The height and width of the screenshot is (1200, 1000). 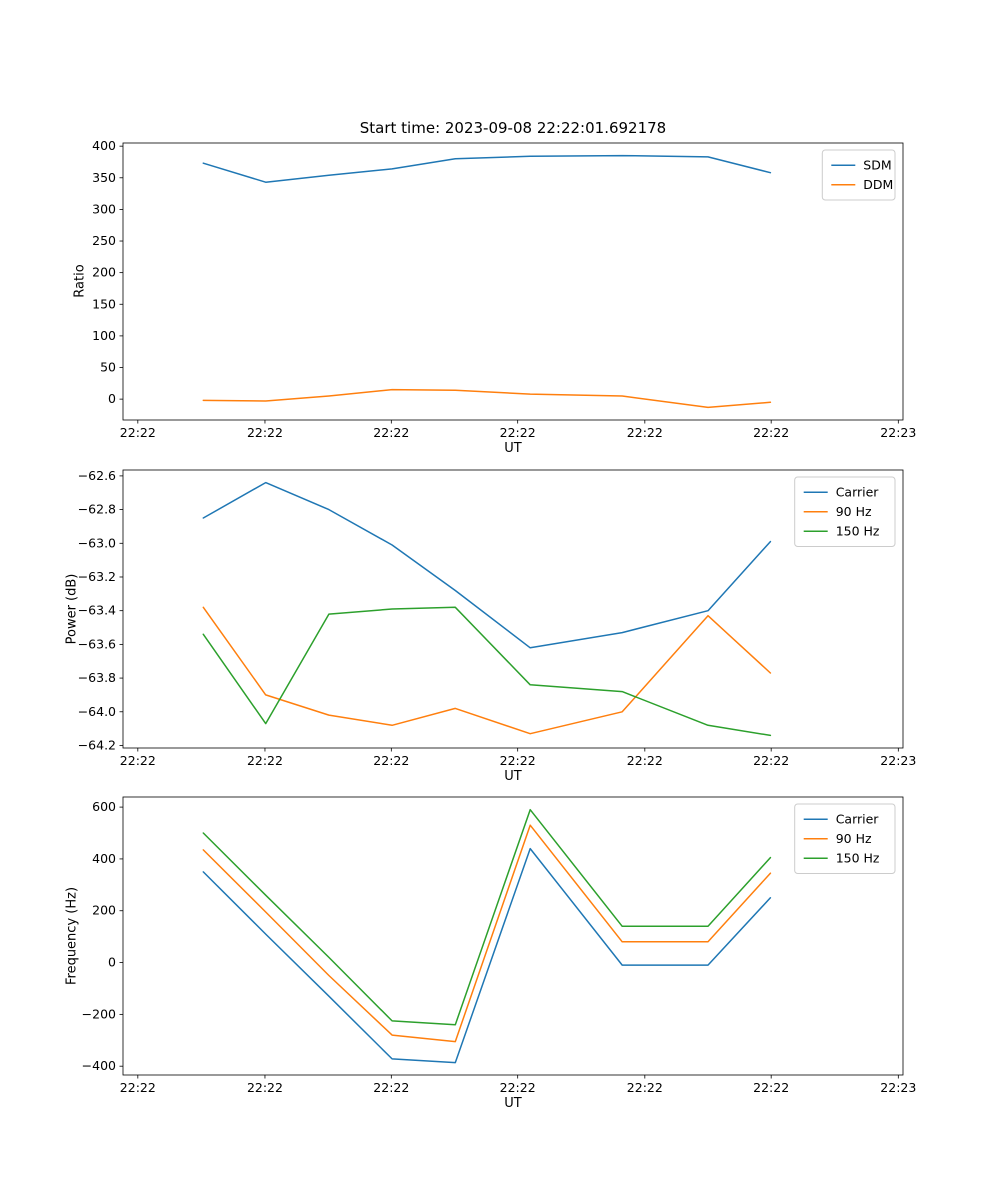 What do you see at coordinates (104, 303) in the screenshot?
I see `y-tick-label: 150` at bounding box center [104, 303].